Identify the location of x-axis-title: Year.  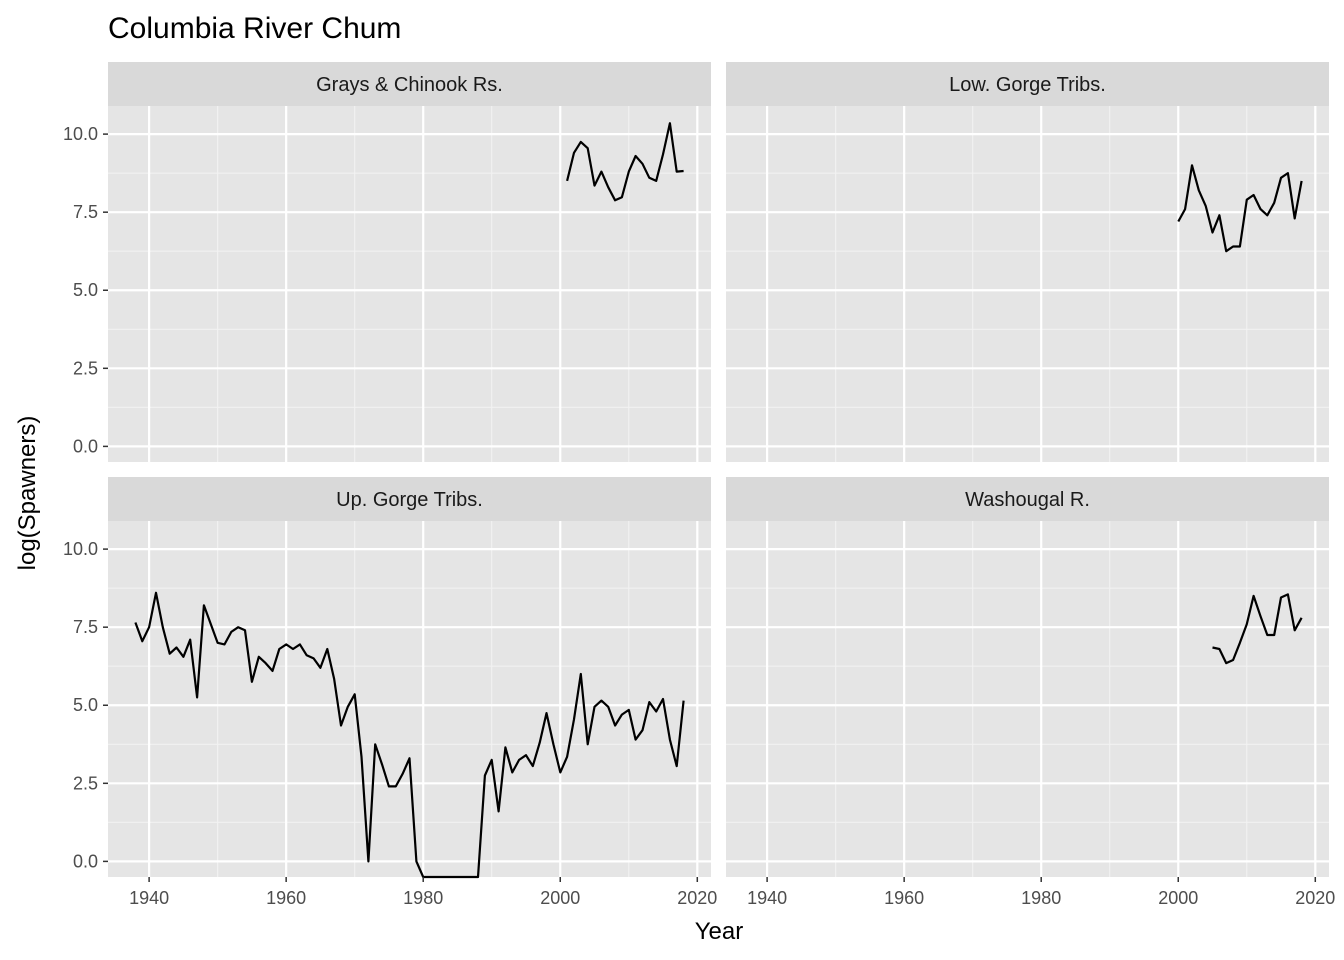
(719, 931).